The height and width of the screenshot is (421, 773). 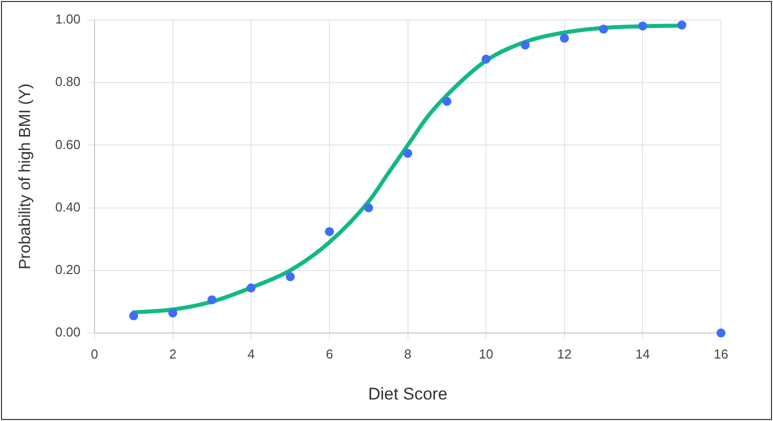 I want to click on x-tick-label: 0, so click(x=94, y=354).